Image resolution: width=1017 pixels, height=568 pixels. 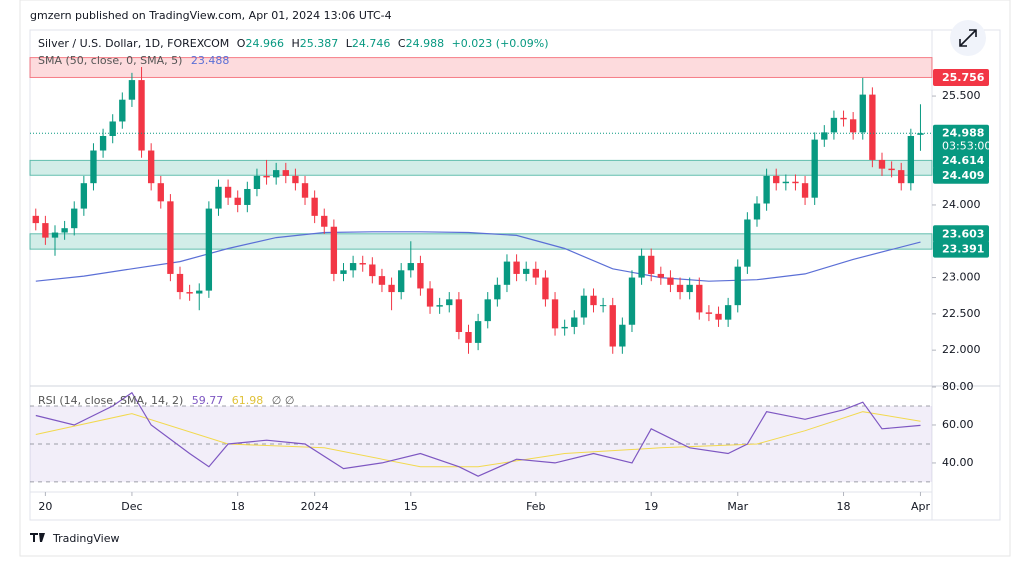 What do you see at coordinates (961, 95) in the screenshot?
I see `y-tick-label: 25.500` at bounding box center [961, 95].